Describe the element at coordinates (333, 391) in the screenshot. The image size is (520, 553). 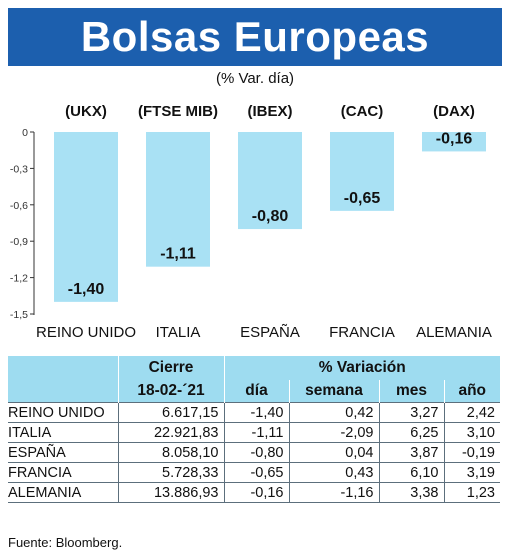
I see `table-subheader-semana: semana` at that location.